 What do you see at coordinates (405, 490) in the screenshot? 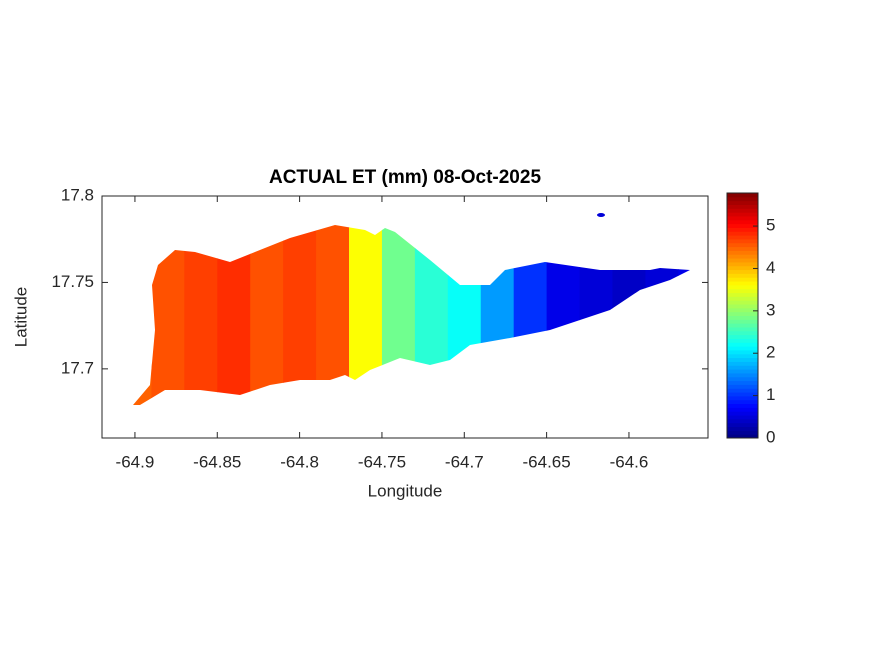
I see `x-axis-label: Longitude` at bounding box center [405, 490].